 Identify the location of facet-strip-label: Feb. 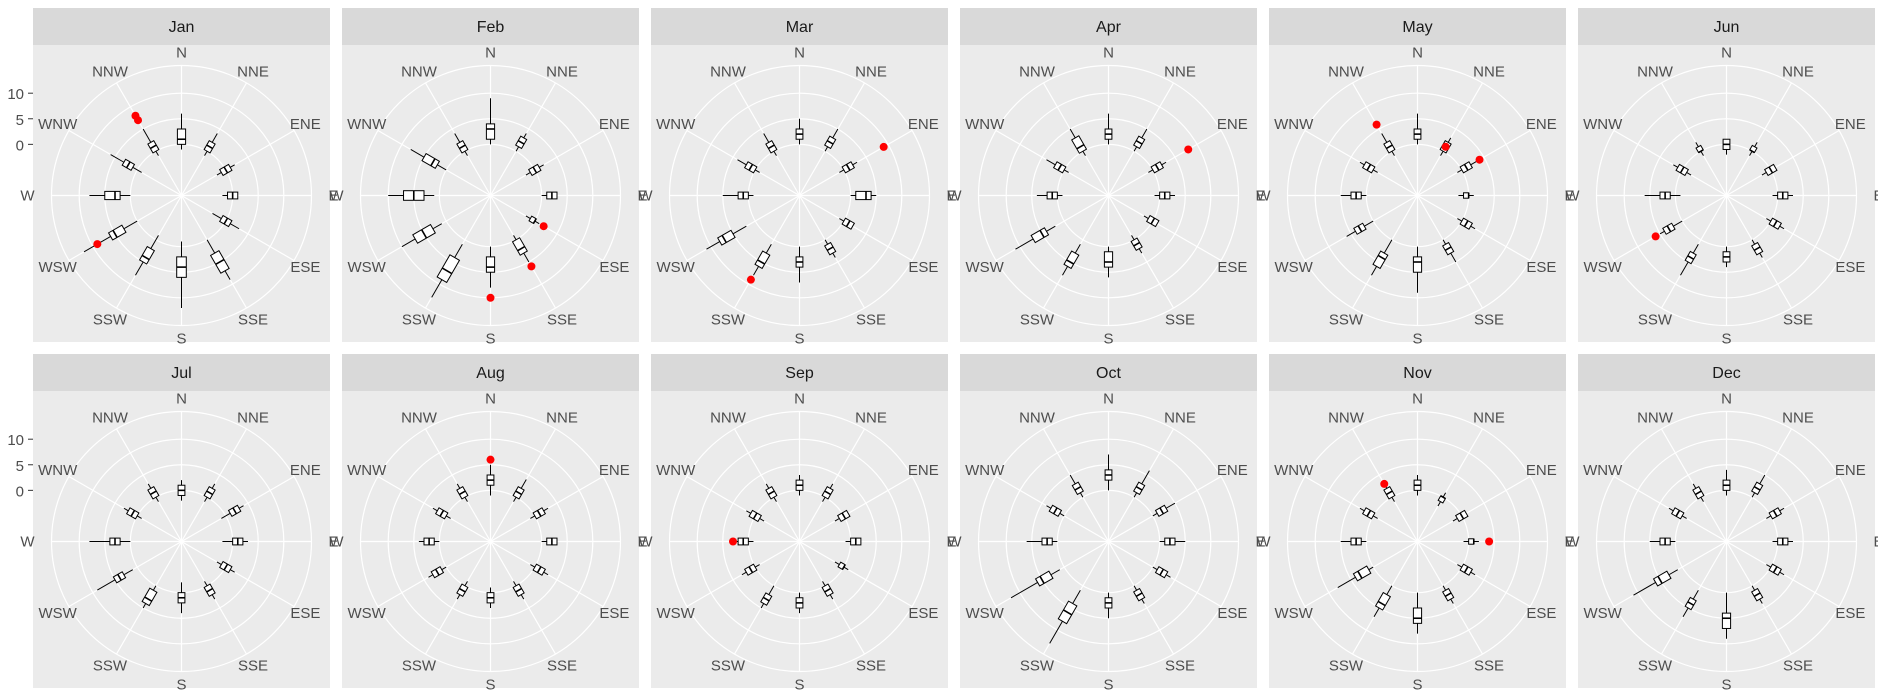
(491, 27).